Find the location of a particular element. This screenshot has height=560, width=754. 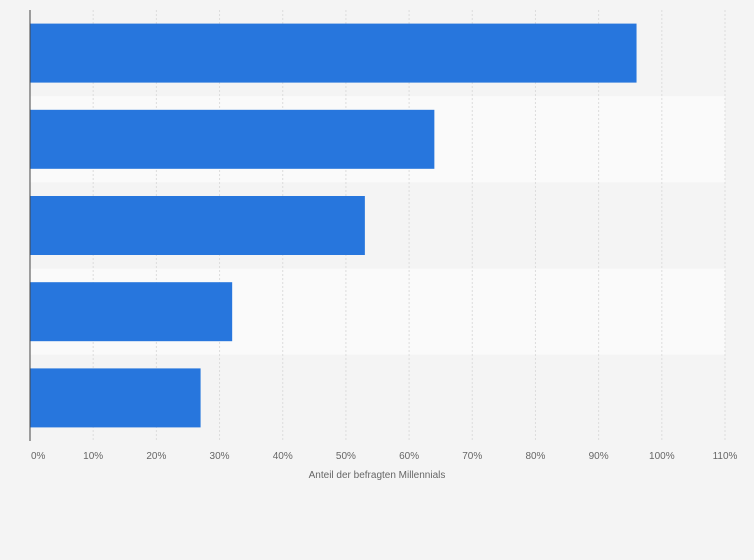

x-tick-label: 60% is located at coordinates (409, 456).